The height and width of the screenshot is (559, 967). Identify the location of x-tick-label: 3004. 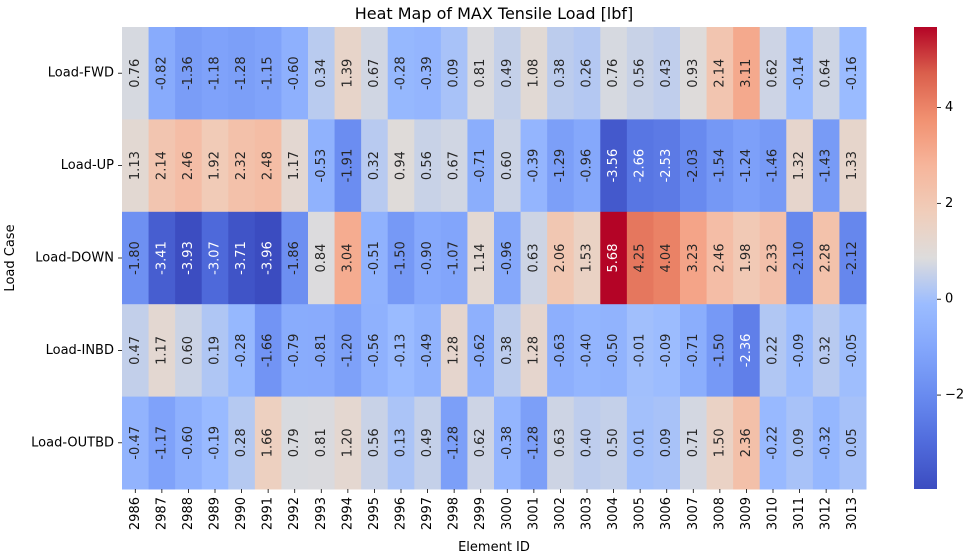
(613, 513).